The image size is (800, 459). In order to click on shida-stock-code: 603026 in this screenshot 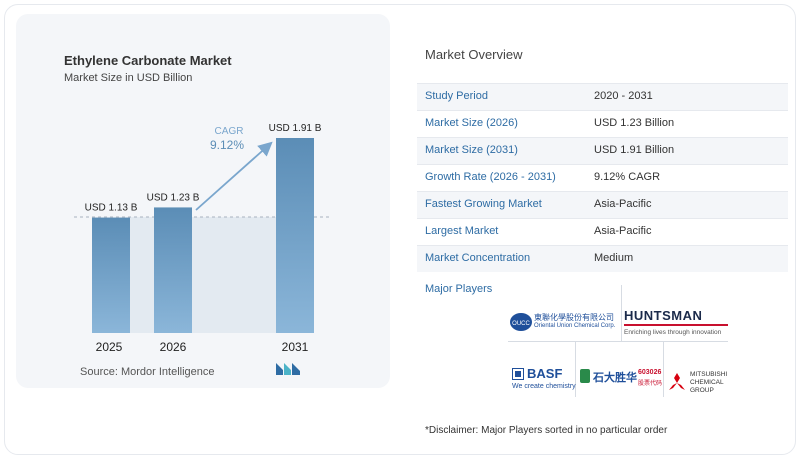, I will do `click(650, 372)`.